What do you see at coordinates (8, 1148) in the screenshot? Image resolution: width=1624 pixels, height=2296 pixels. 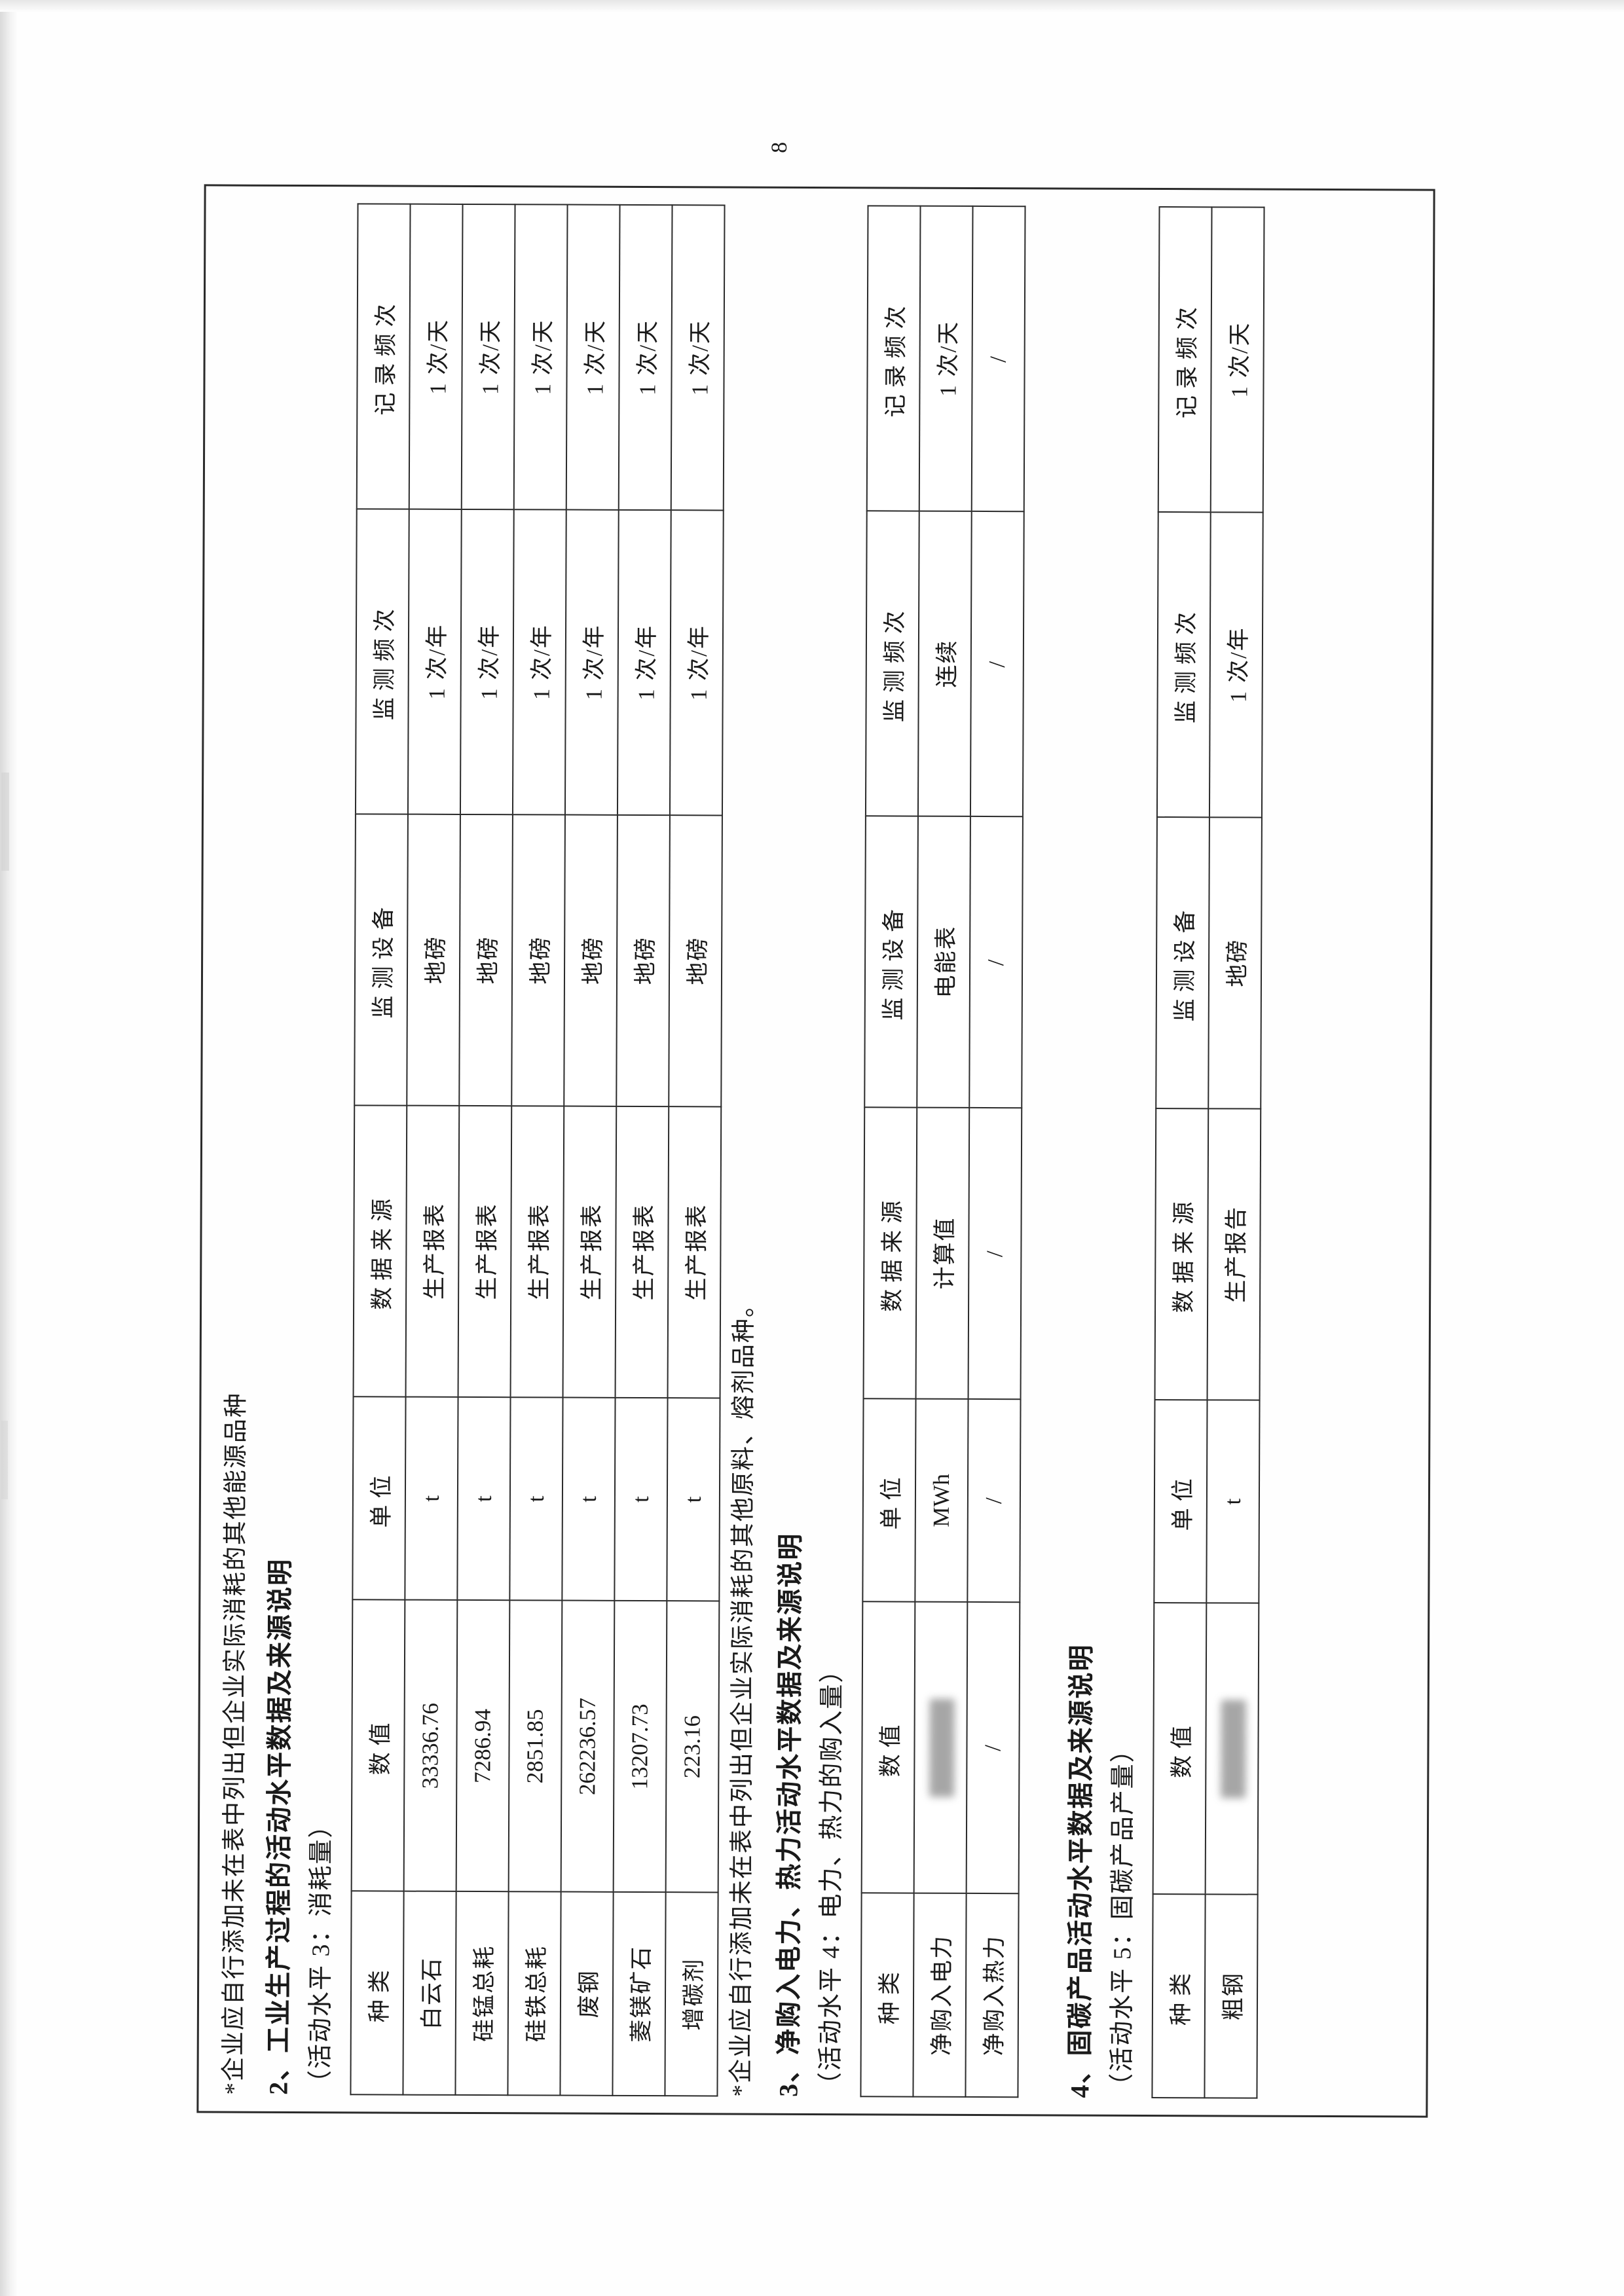 I see `scan-left-edge-shadow` at bounding box center [8, 1148].